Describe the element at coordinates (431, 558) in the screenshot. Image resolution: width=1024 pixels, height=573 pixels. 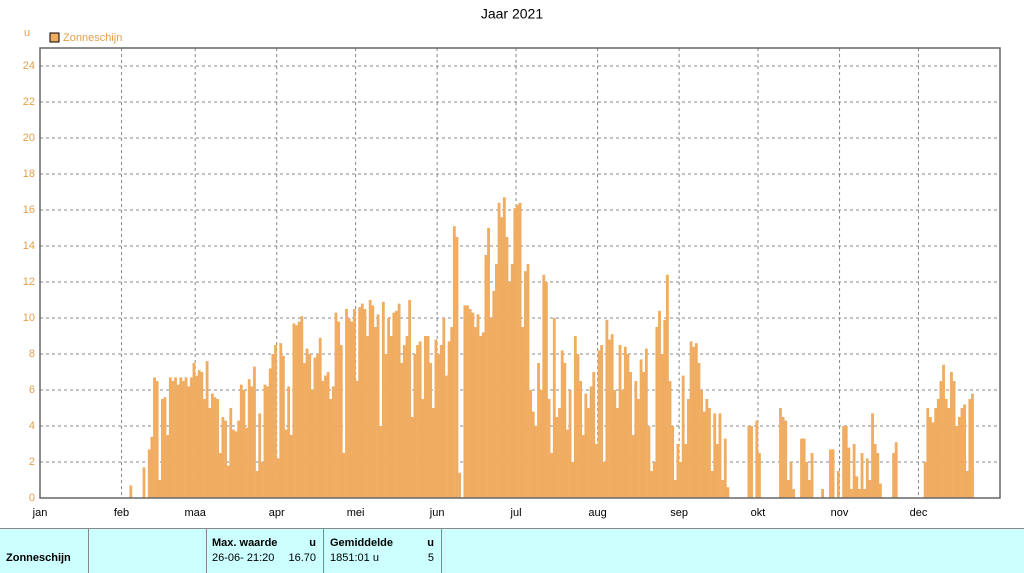
I see `avg-value: 5` at that location.